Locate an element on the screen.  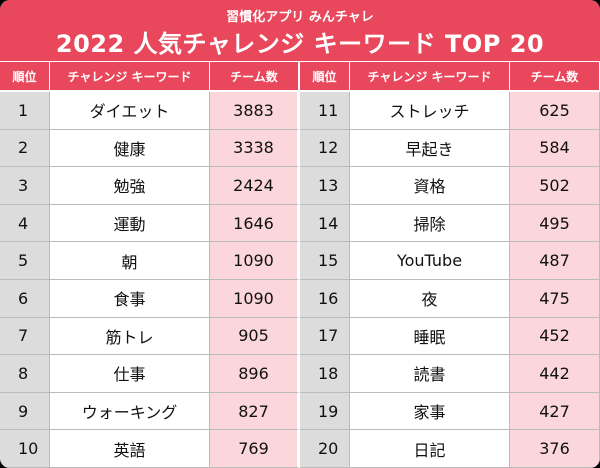
team-count-cell: 376 is located at coordinates (555, 449).